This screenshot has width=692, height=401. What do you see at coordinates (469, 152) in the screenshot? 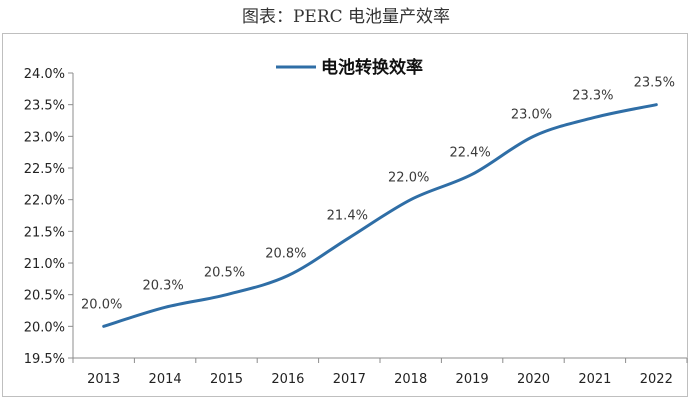
I see `data-label: 22.4%` at bounding box center [469, 152].